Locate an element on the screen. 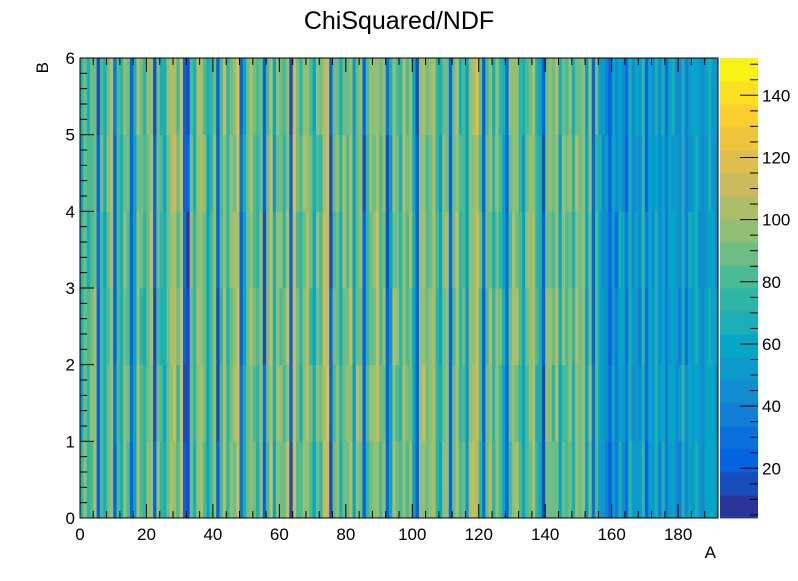 This screenshot has width=798, height=581. color-tick-label: 140 is located at coordinates (776, 95).